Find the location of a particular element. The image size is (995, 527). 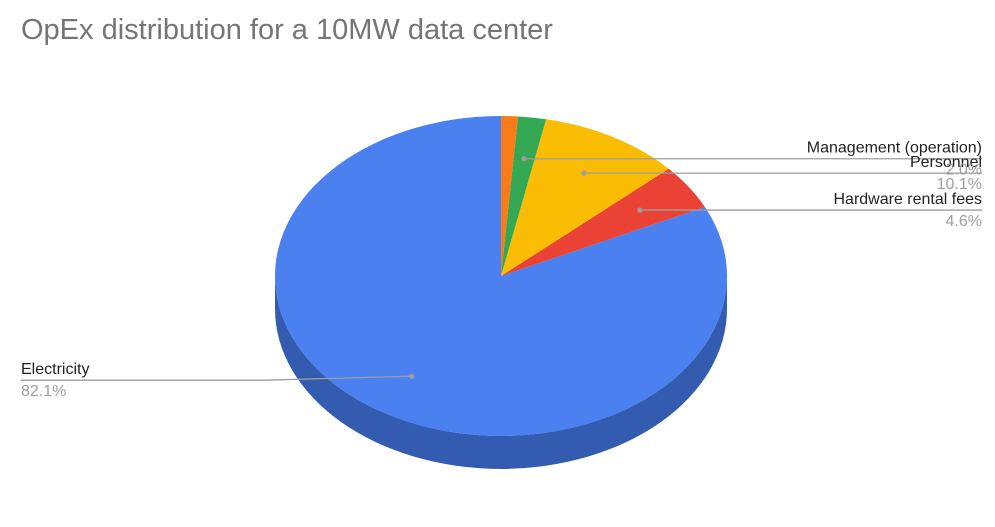

leader-line-electricity is located at coordinates (216, 378).